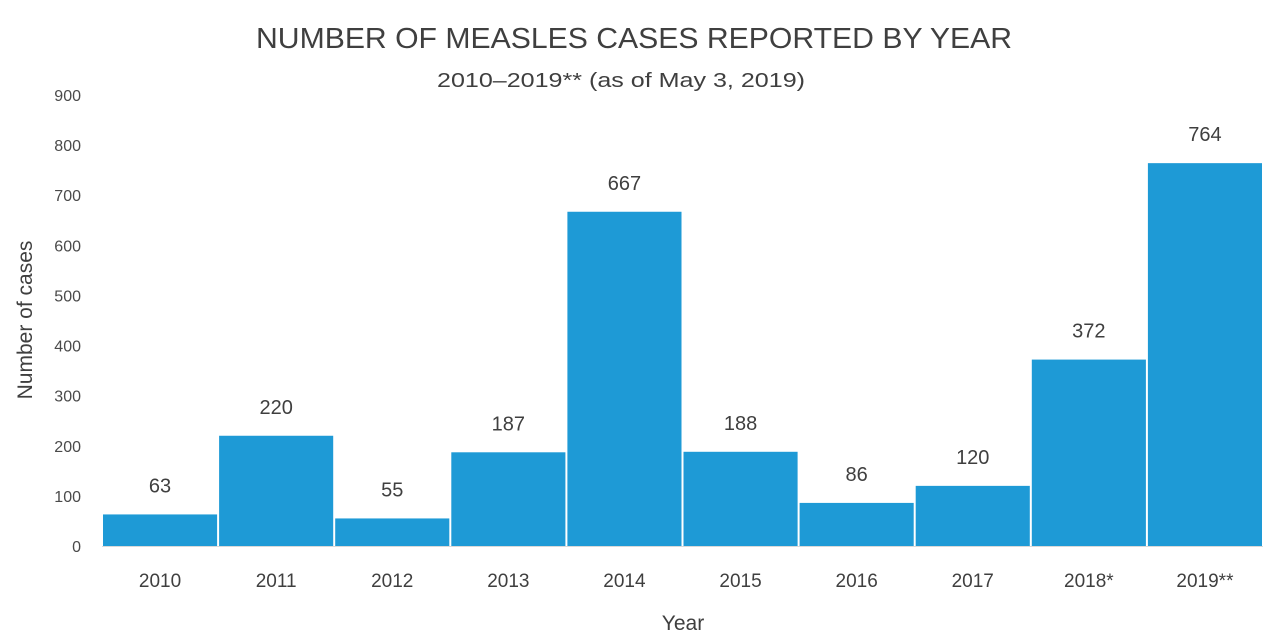 This screenshot has height=644, width=1280. What do you see at coordinates (972, 458) in the screenshot?
I see `data-label: 120` at bounding box center [972, 458].